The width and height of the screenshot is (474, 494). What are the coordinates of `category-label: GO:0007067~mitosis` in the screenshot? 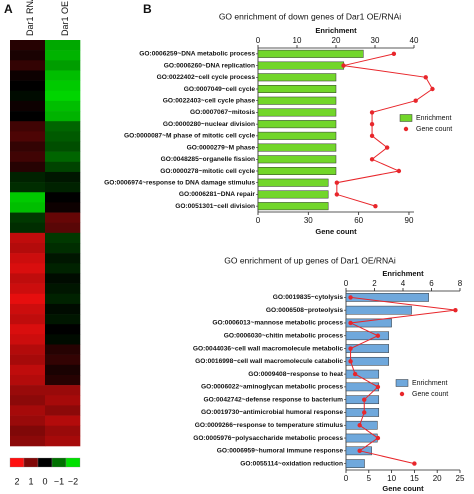 It's located at (222, 112).